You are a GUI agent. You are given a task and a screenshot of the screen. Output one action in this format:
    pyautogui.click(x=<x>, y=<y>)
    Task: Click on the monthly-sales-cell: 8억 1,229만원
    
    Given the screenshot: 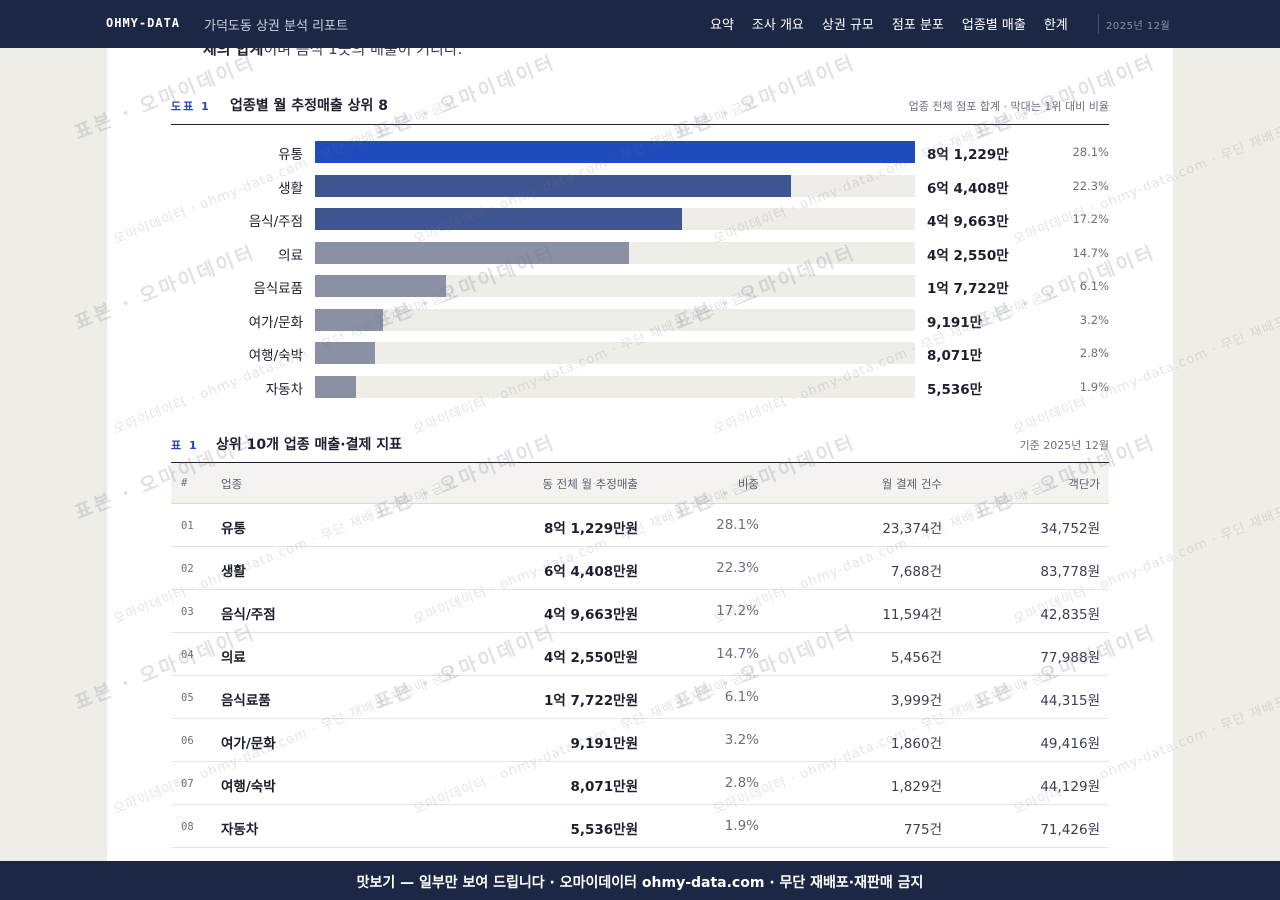 What is the action you would take?
    pyautogui.click(x=590, y=529)
    